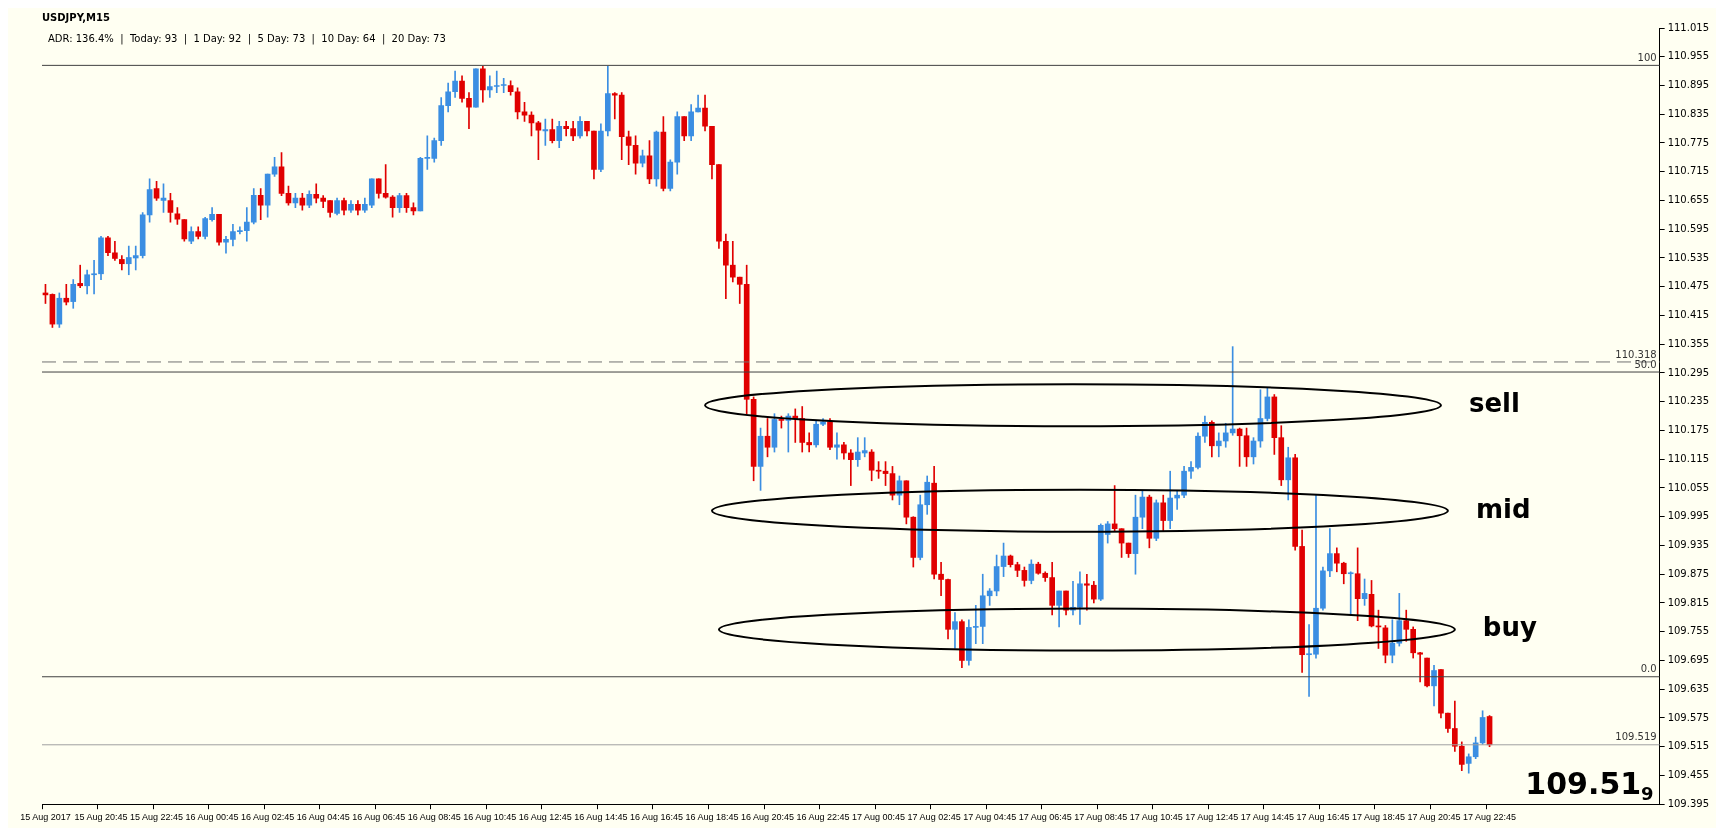 This screenshot has width=1726, height=838. What do you see at coordinates (434, 817) in the screenshot?
I see `x-tick-label: 16 Aug 08:45` at bounding box center [434, 817].